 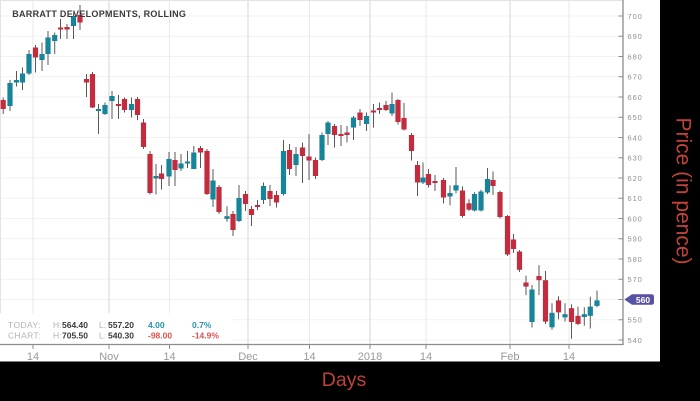 What do you see at coordinates (205, 336) in the screenshot?
I see `svg-text: -14.9%` at bounding box center [205, 336].